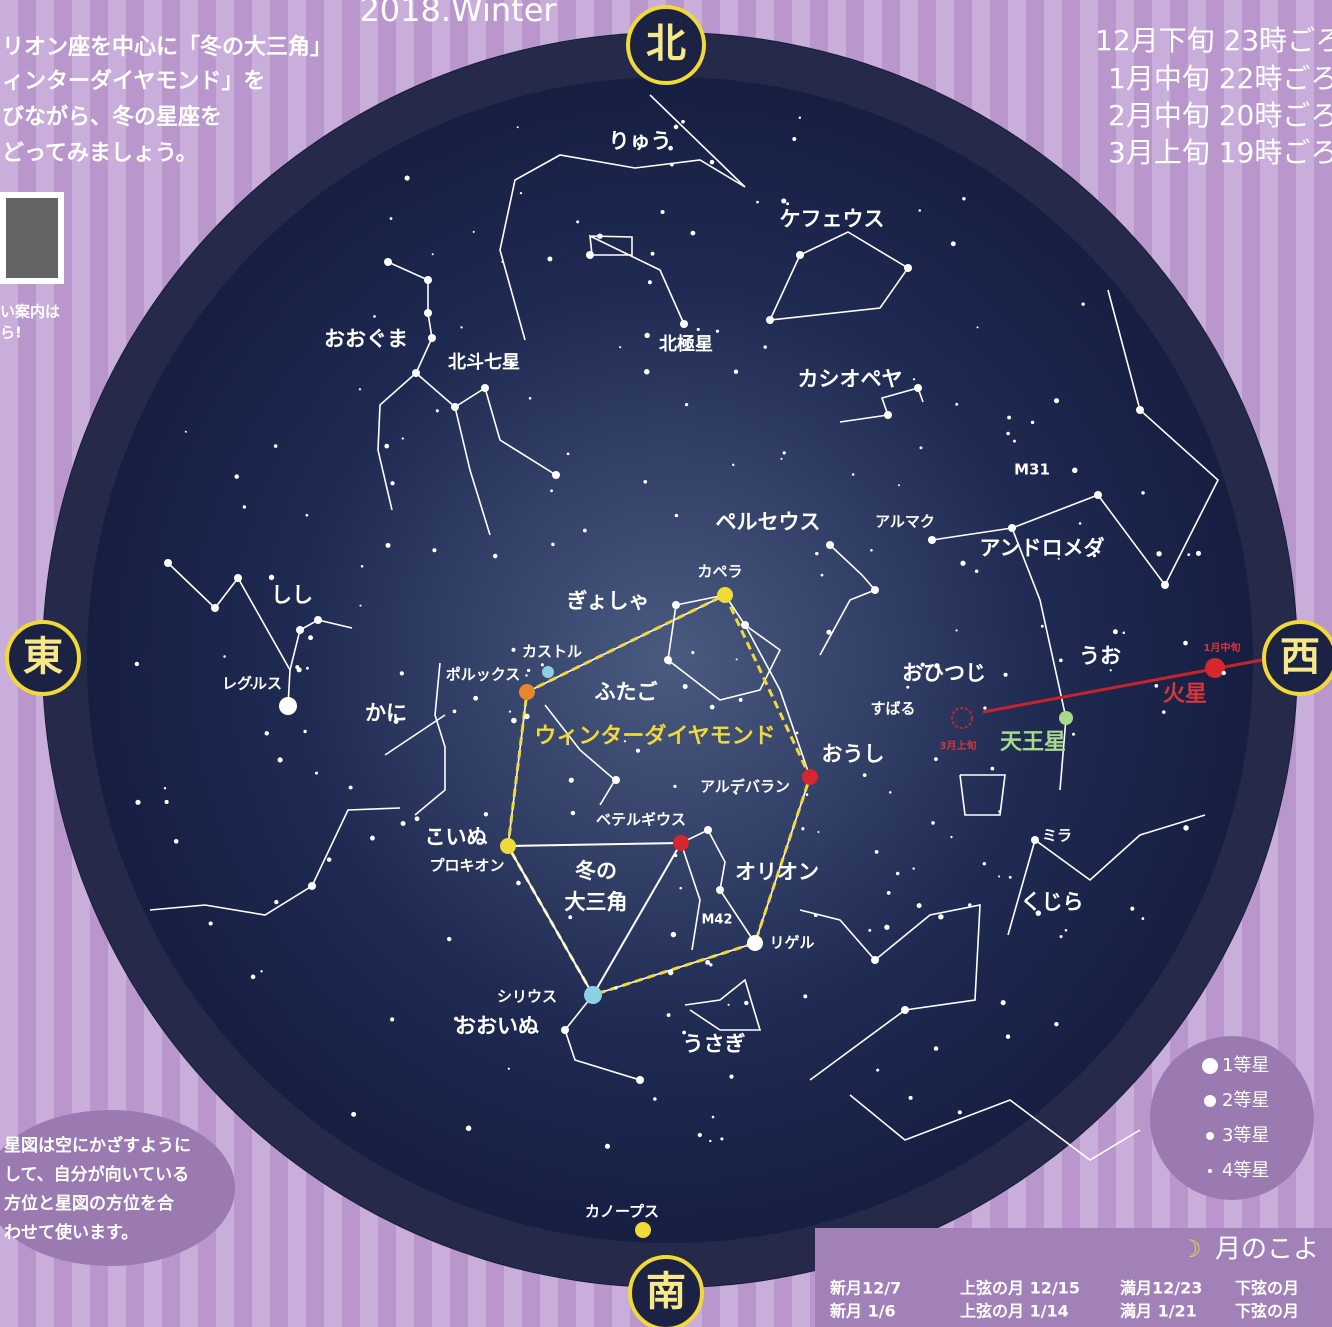  Describe the element at coordinates (719, 572) in the screenshot. I see `label: カペラ` at that location.